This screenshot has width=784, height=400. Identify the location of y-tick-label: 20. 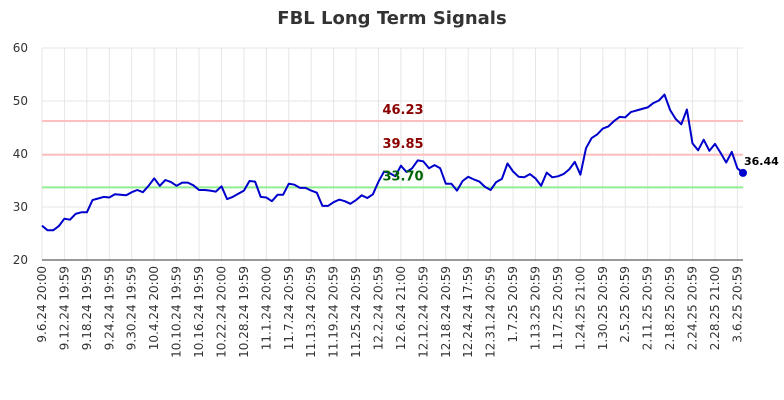
(20, 260).